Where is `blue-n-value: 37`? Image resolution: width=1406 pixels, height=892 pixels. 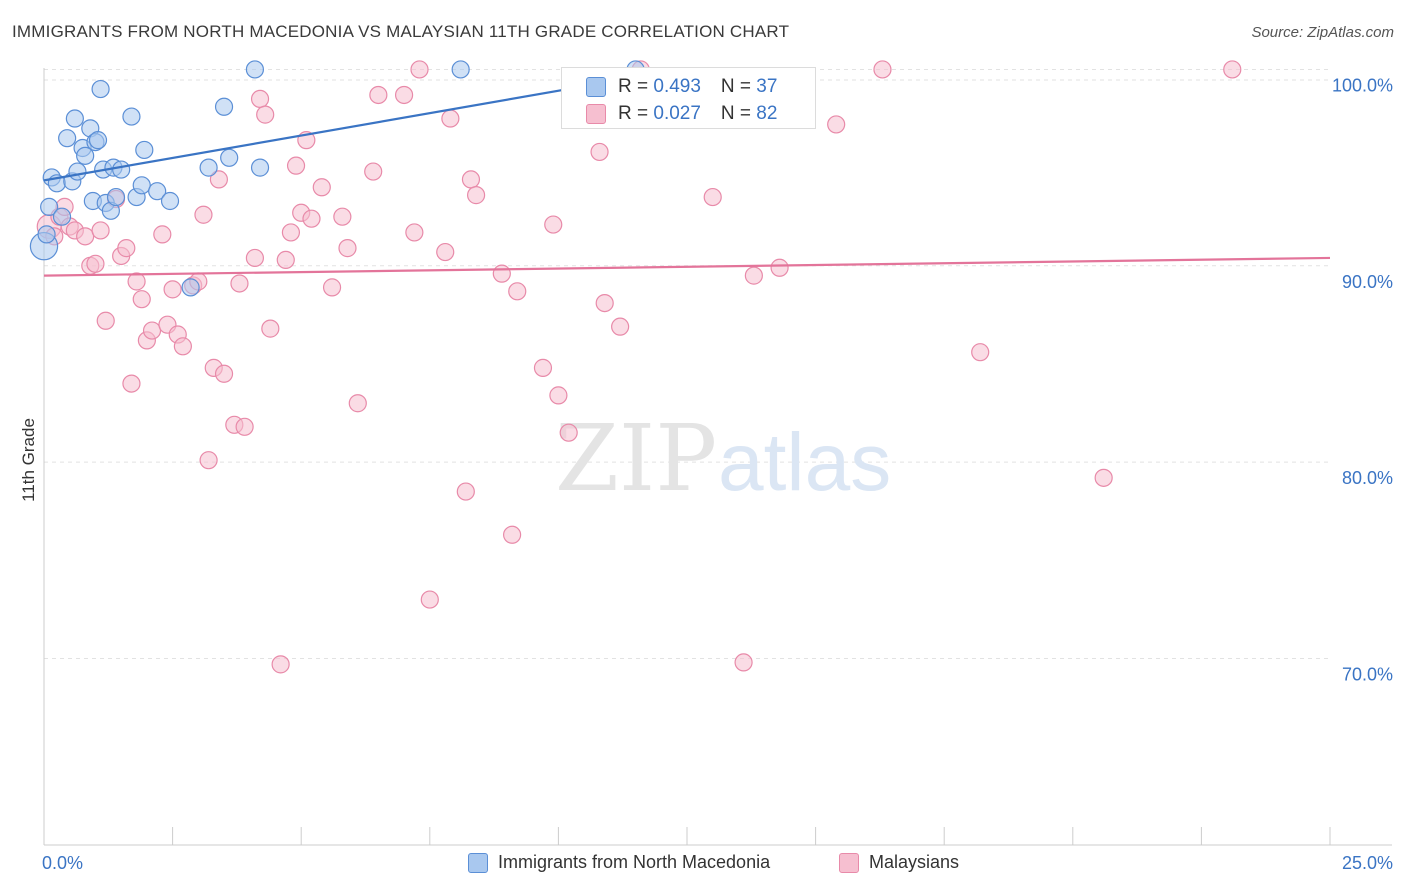 blue-n-value: 37 is located at coordinates (767, 86).